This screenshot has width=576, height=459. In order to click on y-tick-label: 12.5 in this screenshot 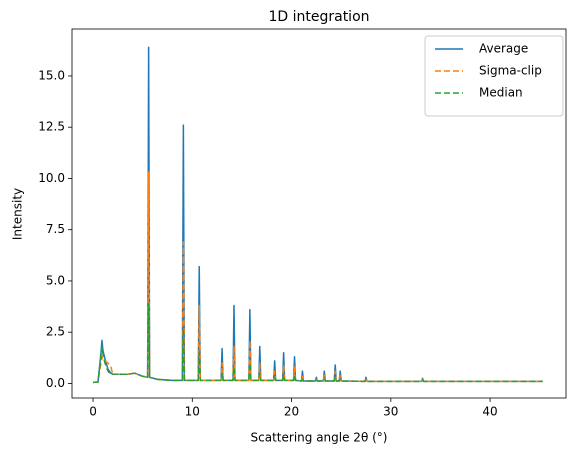, I will do `click(51, 127)`.